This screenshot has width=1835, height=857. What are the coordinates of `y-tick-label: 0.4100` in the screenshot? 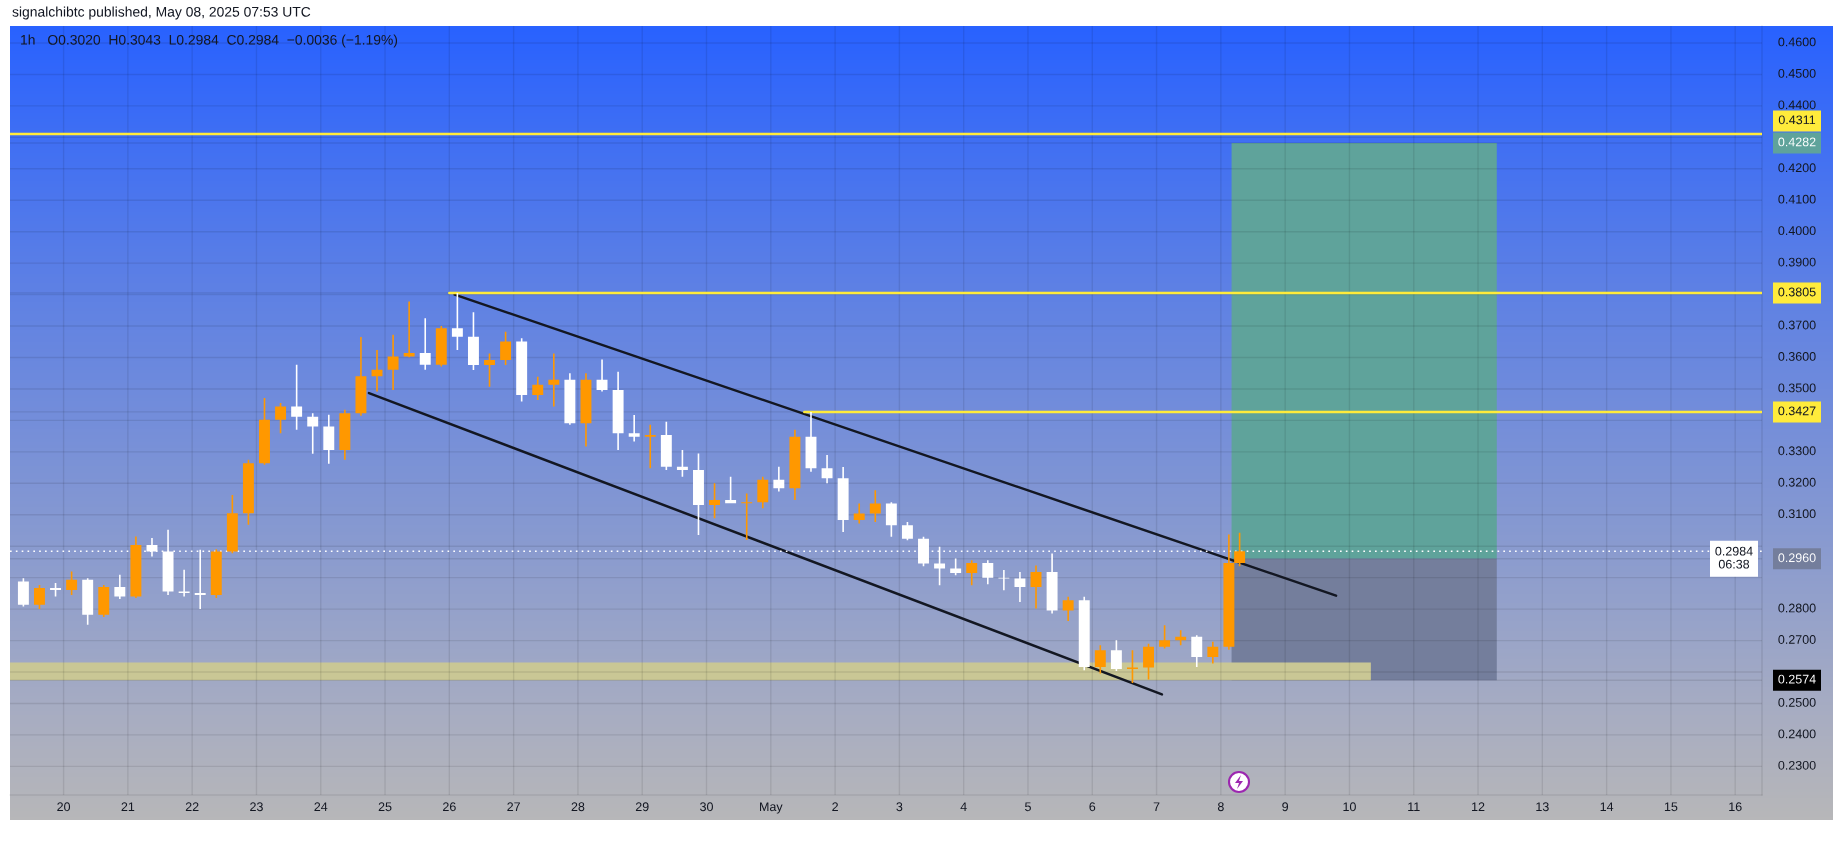 It's located at (1797, 199).